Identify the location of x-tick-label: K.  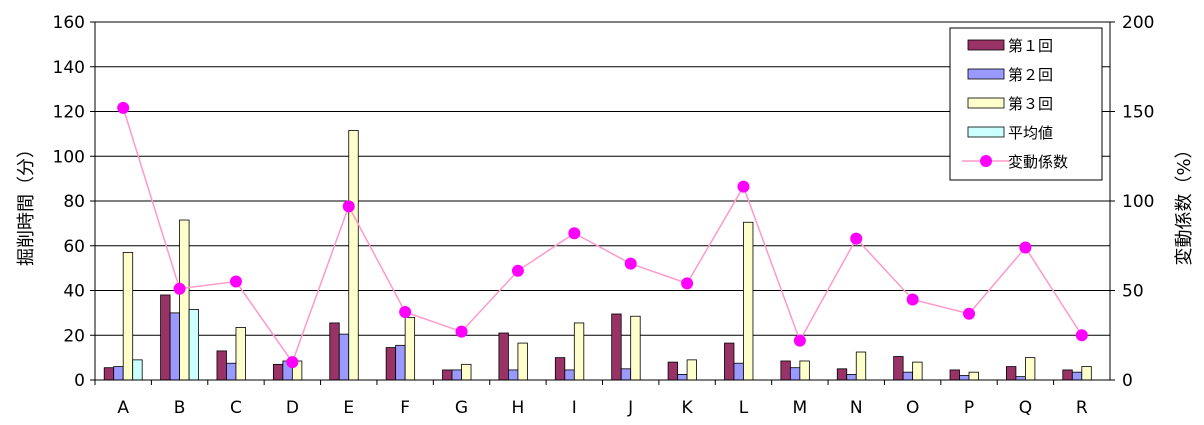
(688, 408).